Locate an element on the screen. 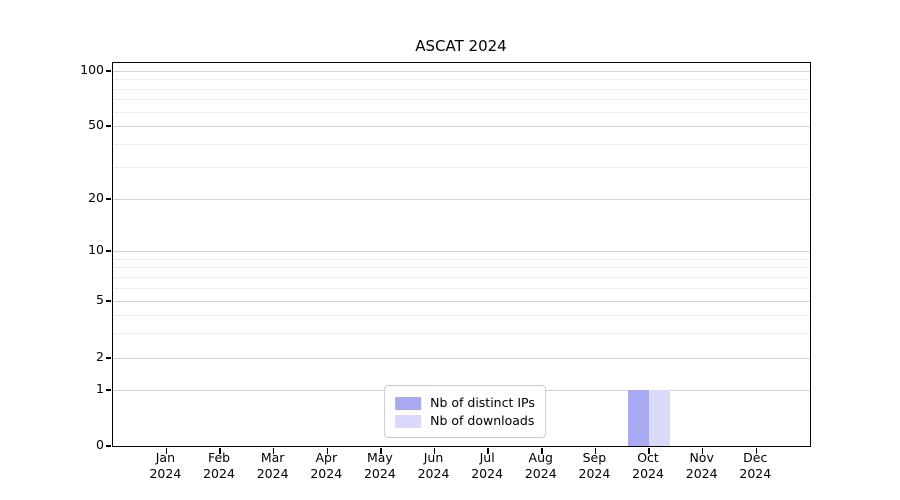 This screenshot has height=500, width=900. x-tick-label: May 2024 is located at coordinates (379, 465).